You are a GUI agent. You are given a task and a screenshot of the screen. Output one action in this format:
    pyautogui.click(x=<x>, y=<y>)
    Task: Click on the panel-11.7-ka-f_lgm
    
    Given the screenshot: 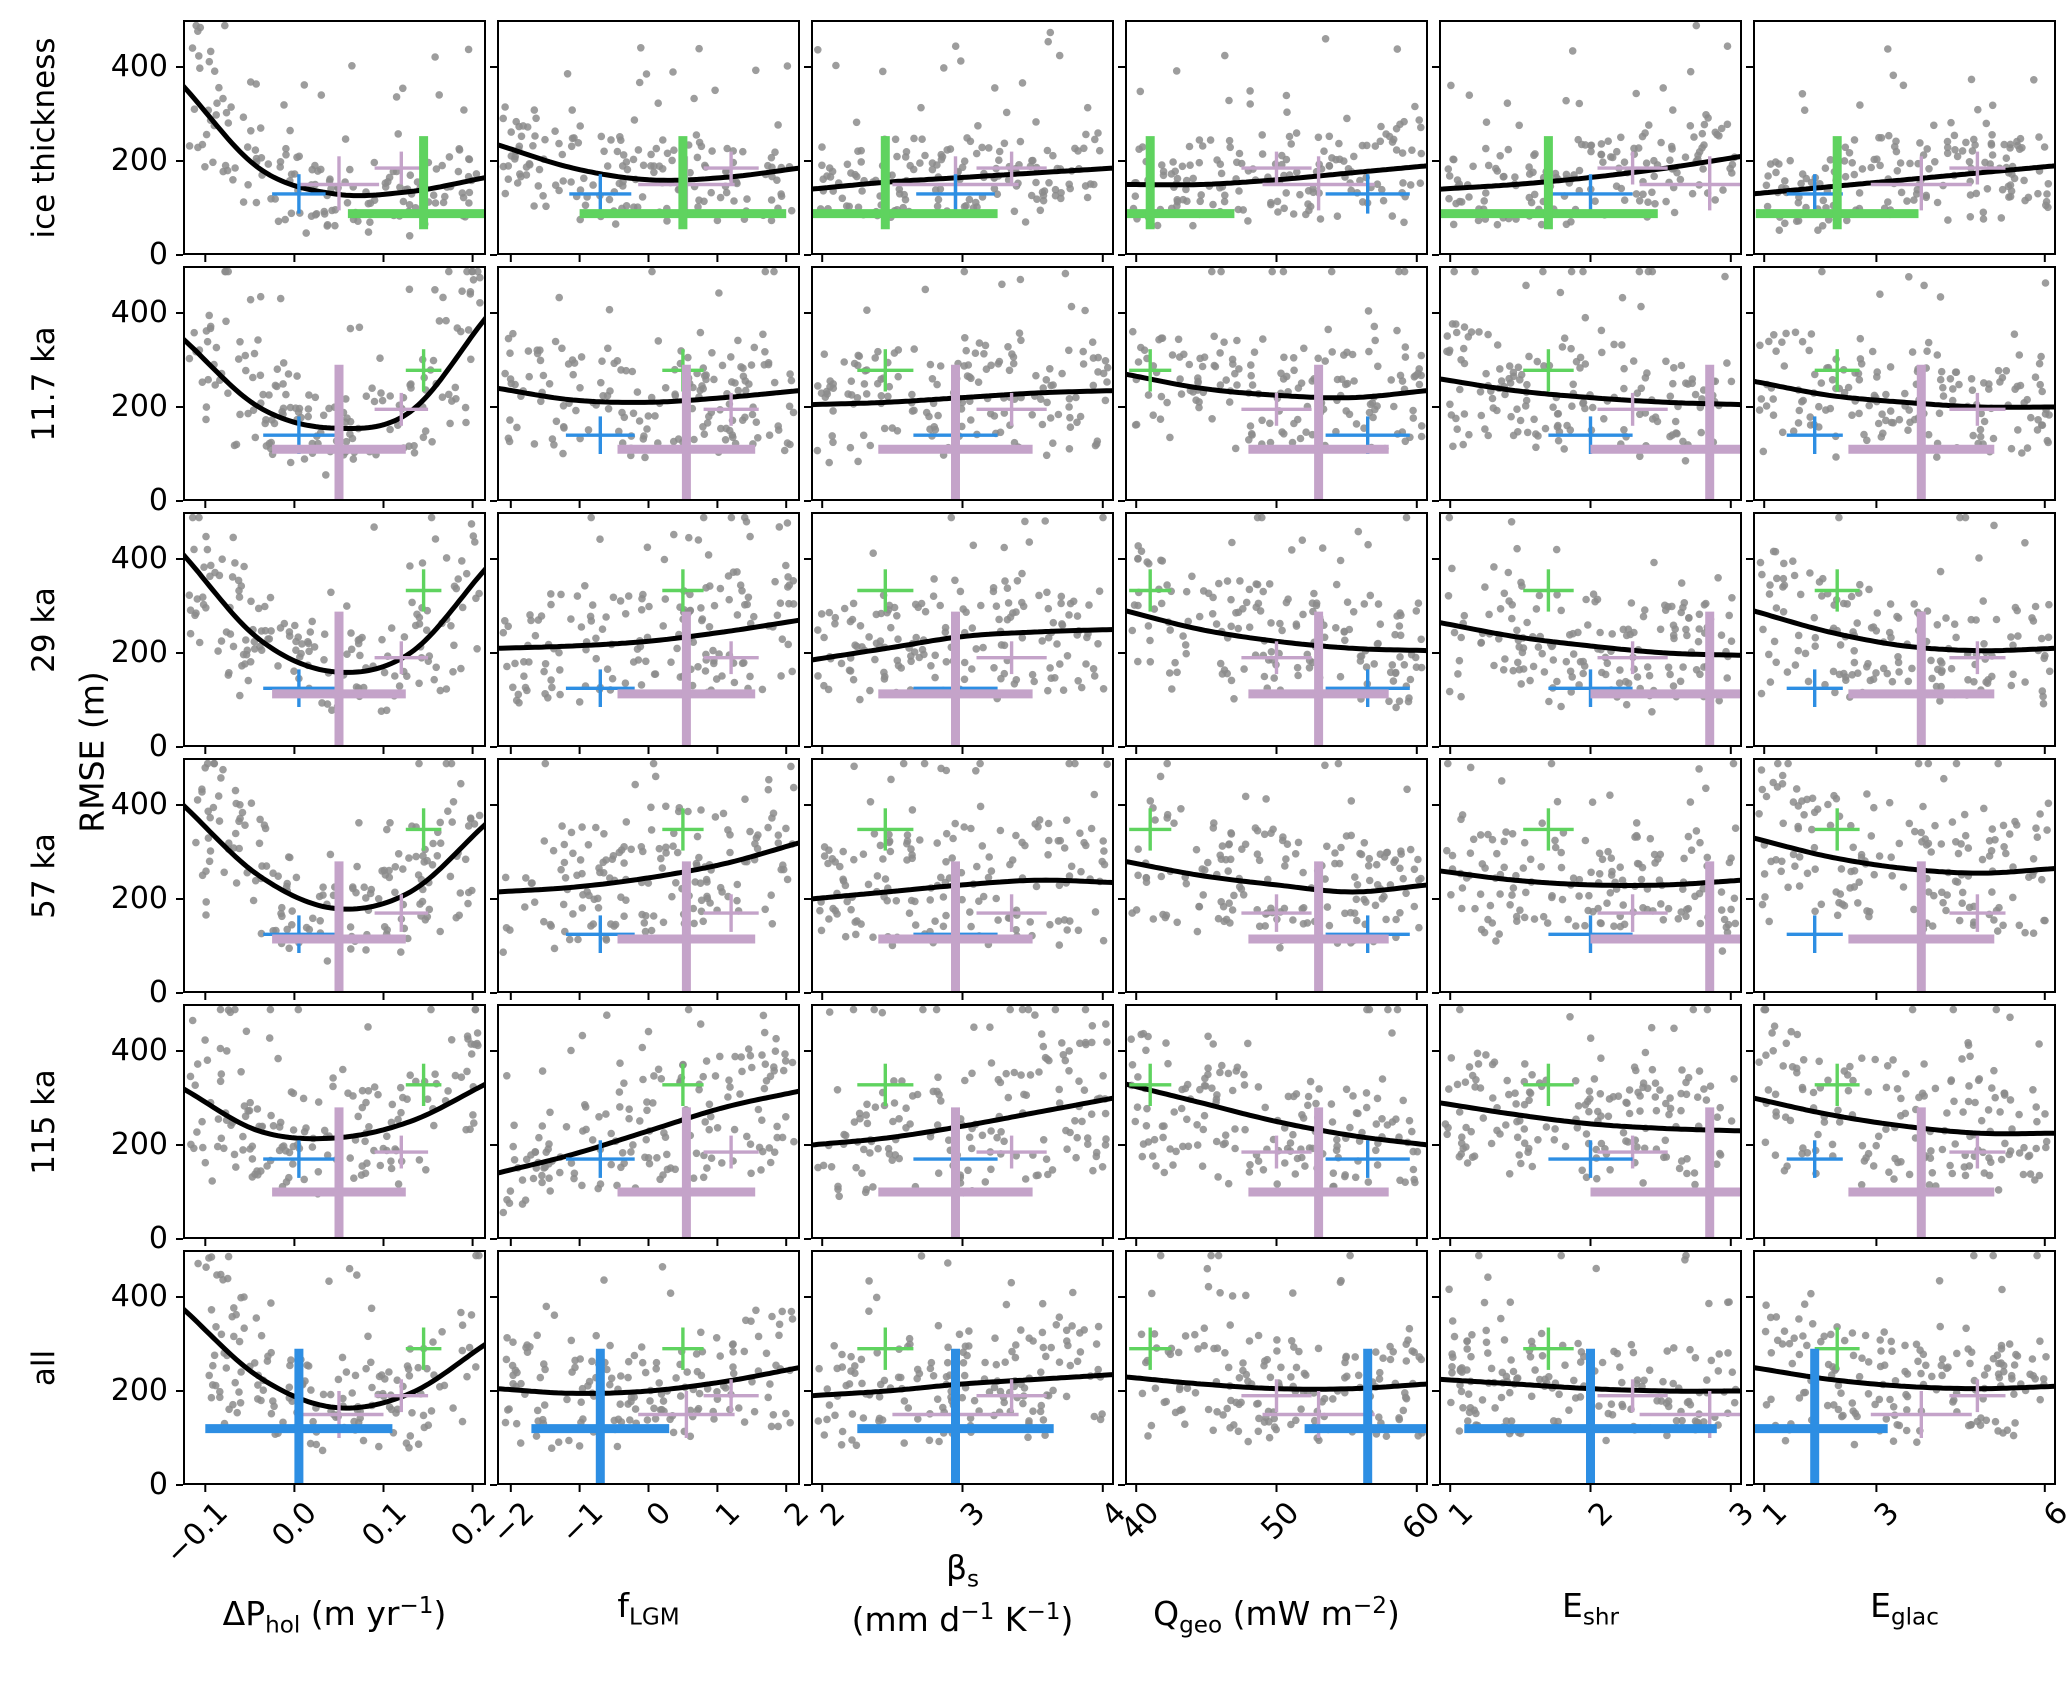 What is the action you would take?
    pyautogui.click(x=645, y=387)
    